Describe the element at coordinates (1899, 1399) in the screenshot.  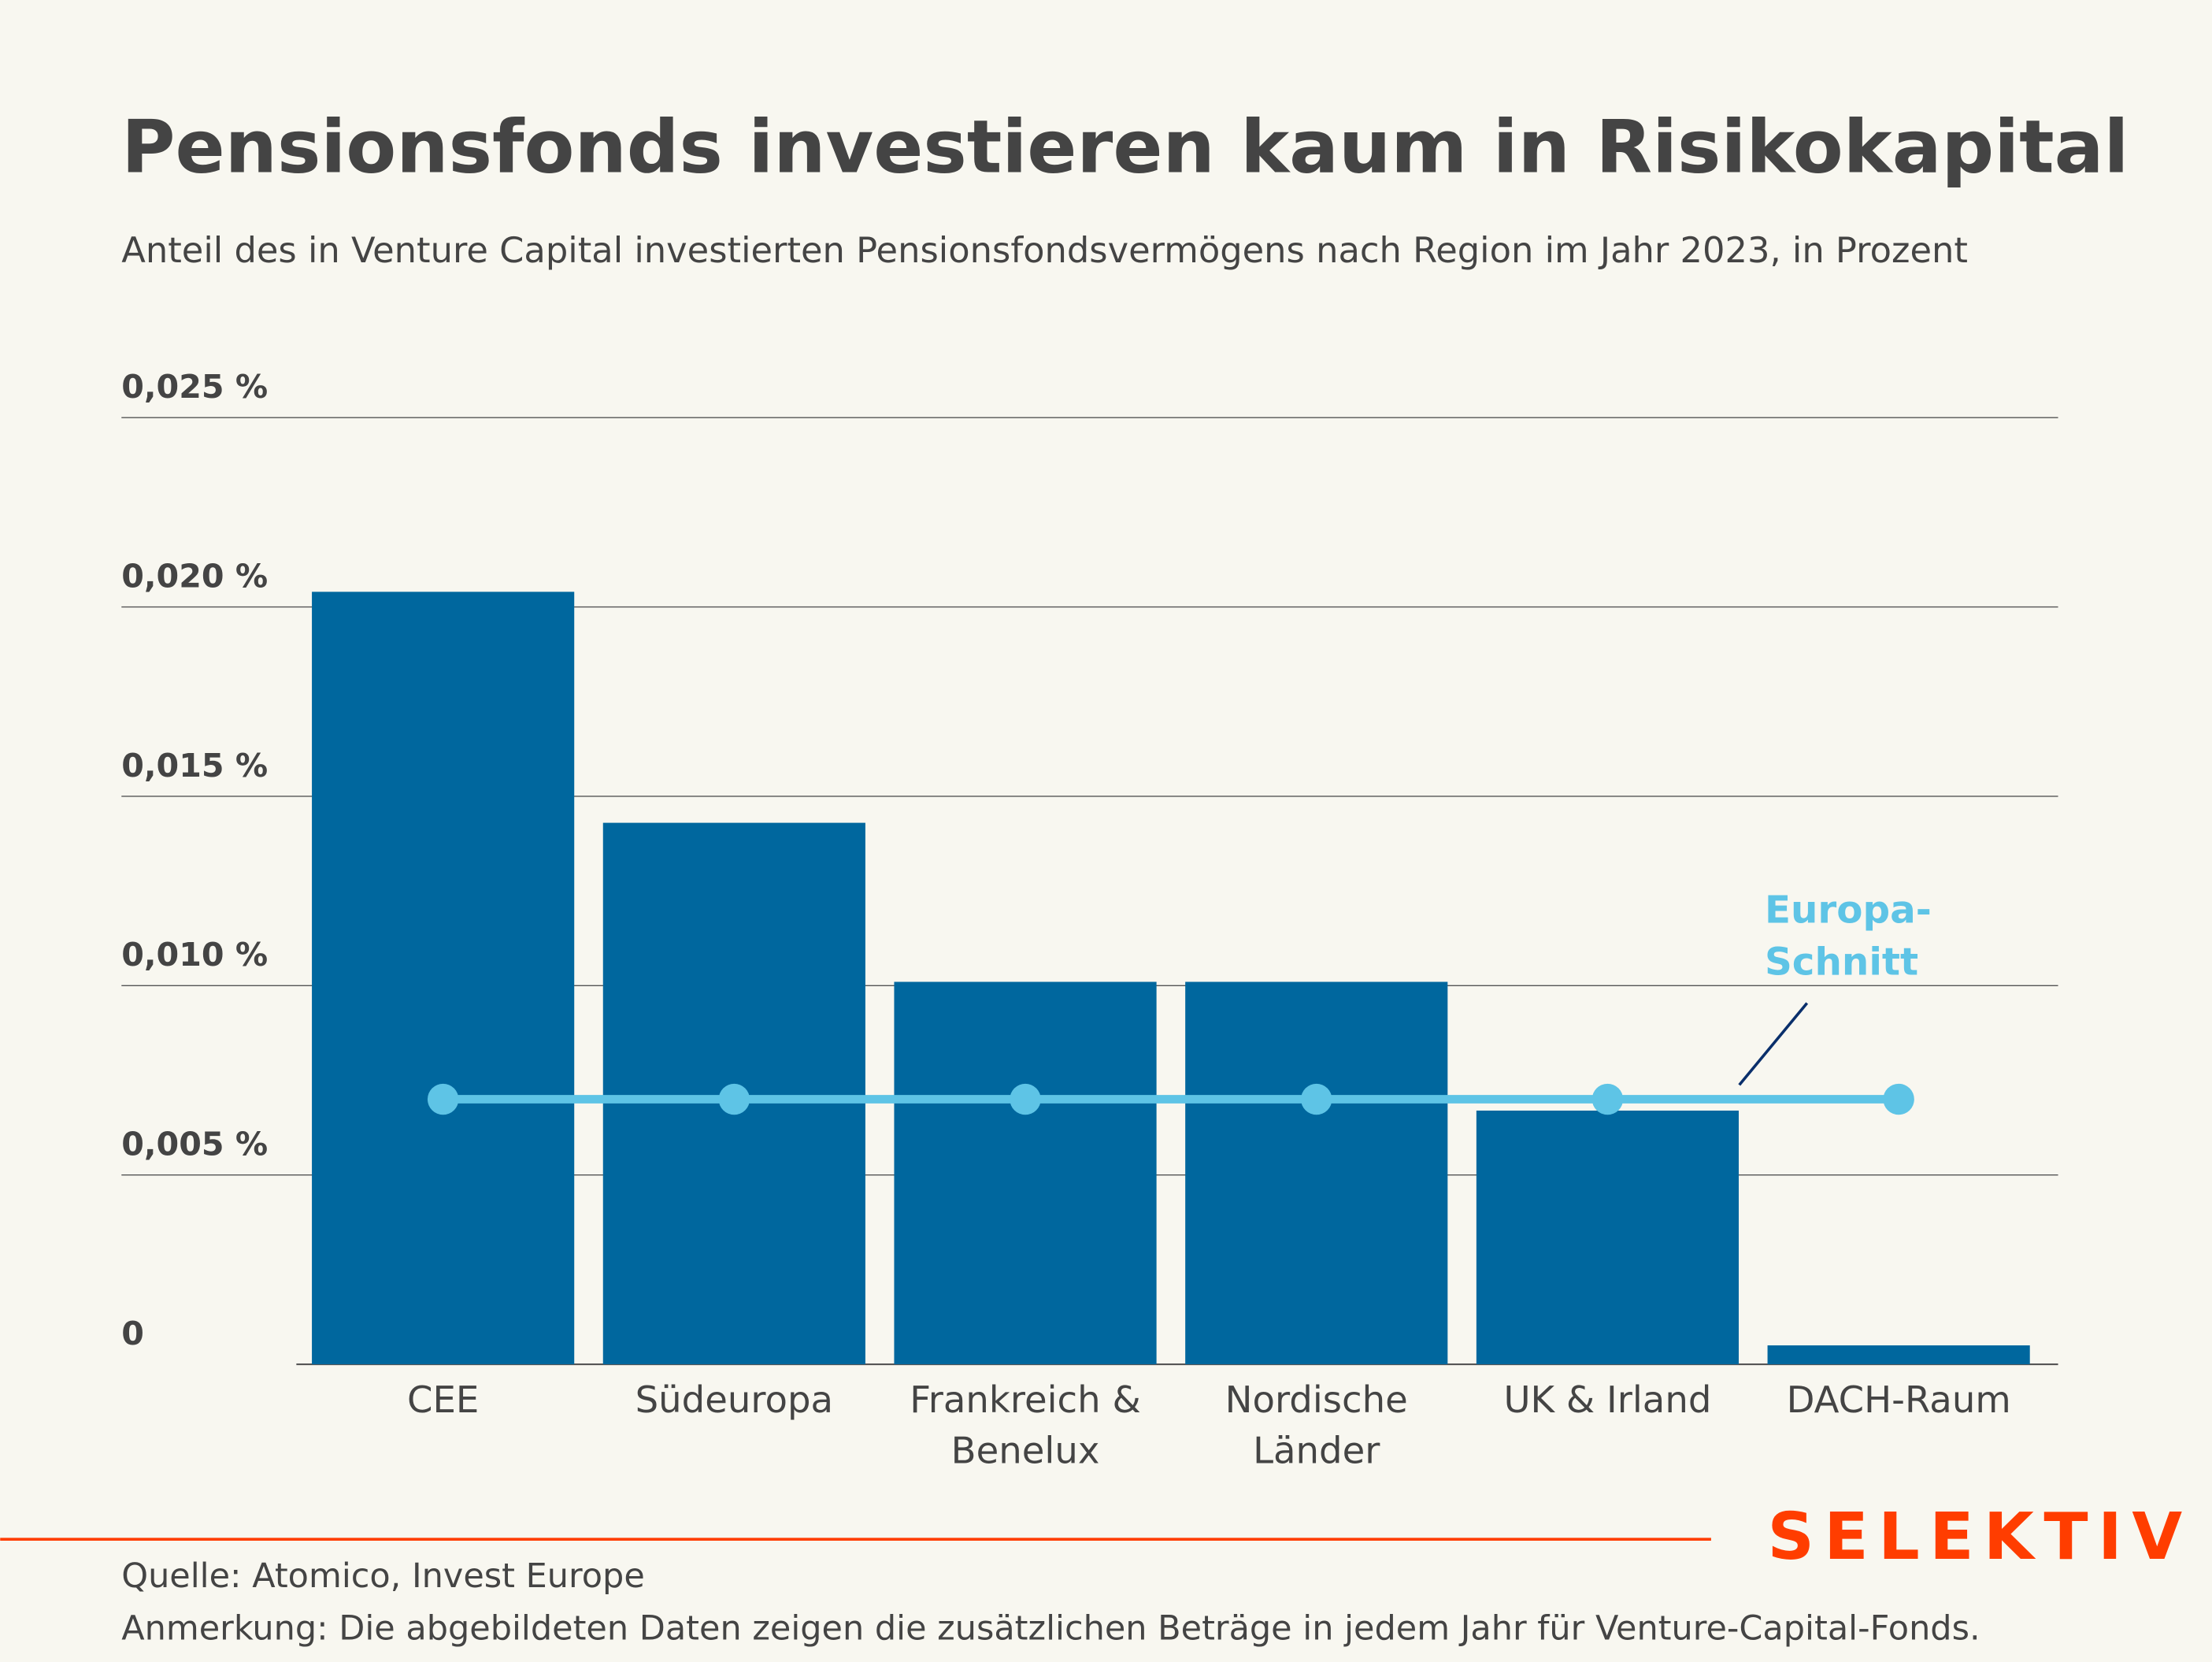
I see `x-tick-label: DACH-Raum` at that location.